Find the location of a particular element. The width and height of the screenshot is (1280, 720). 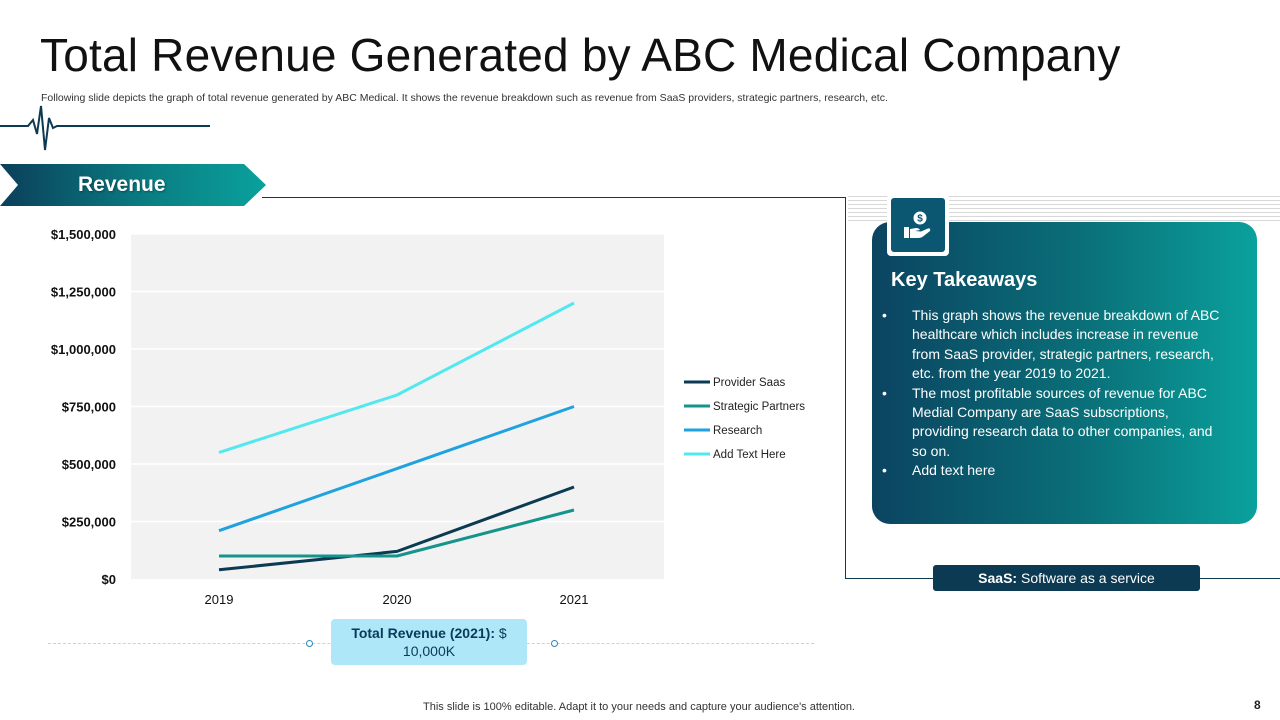

money-hand-icon: $ is located at coordinates (917, 224).